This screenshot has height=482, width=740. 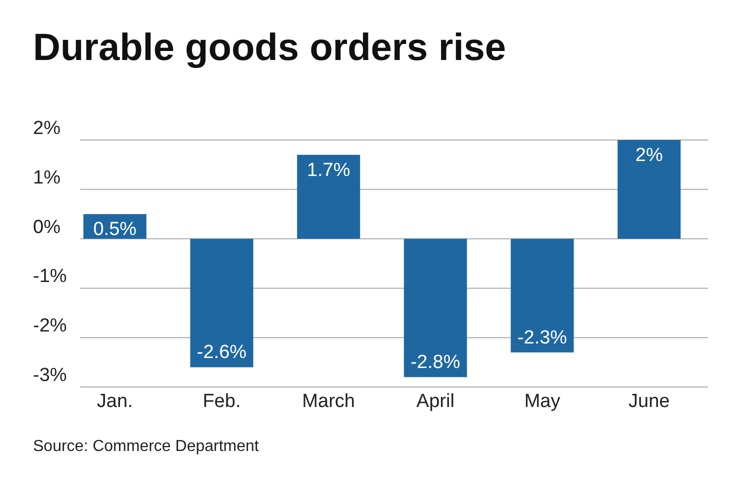 What do you see at coordinates (115, 229) in the screenshot?
I see `data-label: 0.5%` at bounding box center [115, 229].